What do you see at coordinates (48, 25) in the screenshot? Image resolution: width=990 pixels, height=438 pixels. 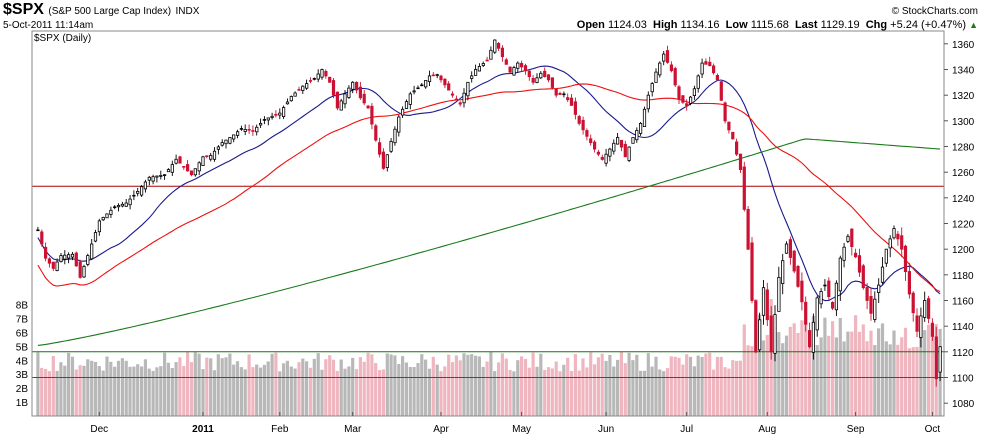 I see `timestamp: 5-Oct-2011 11:14am` at bounding box center [48, 25].